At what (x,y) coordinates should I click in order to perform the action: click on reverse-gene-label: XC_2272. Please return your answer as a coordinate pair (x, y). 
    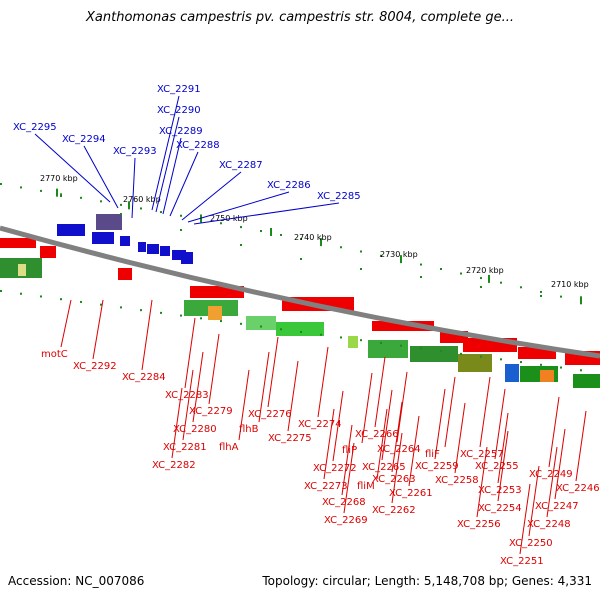
    Looking at the image, I should click on (335, 468).